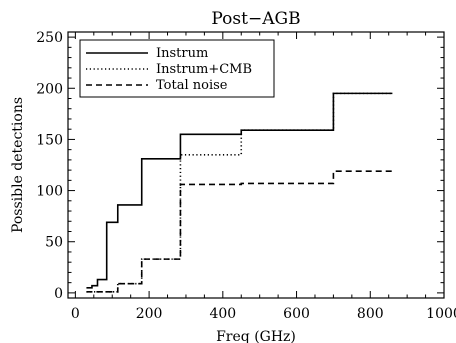 Image resolution: width=456 pixels, height=343 pixels. Describe the element at coordinates (370, 314) in the screenshot. I see `x-tick-label: 800` at that location.